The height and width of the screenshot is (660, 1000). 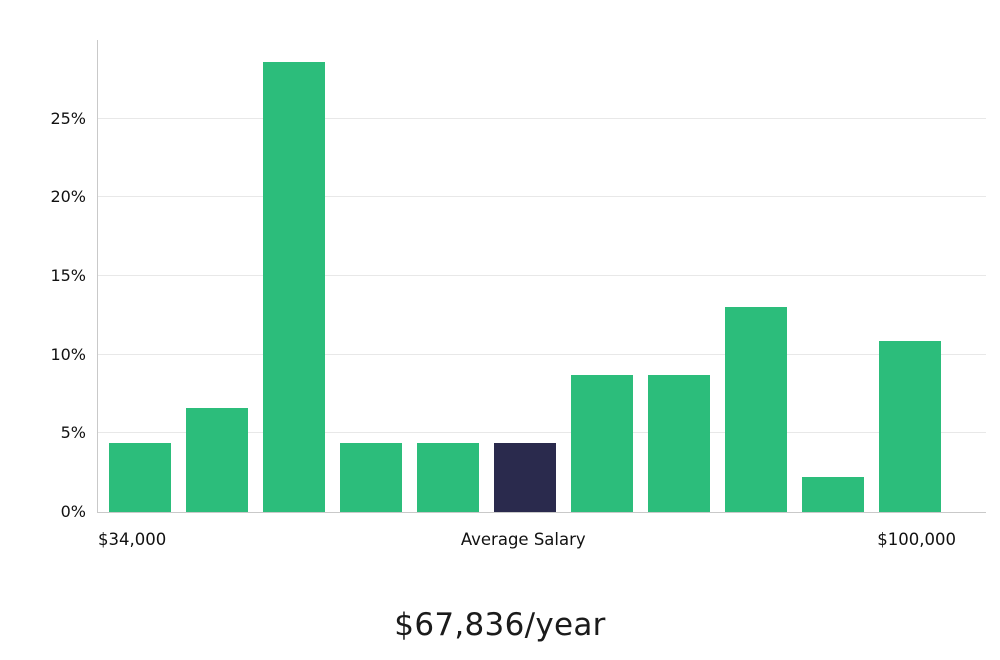 What do you see at coordinates (523, 539) in the screenshot?
I see `x-label-average-salary: Average Salary` at bounding box center [523, 539].